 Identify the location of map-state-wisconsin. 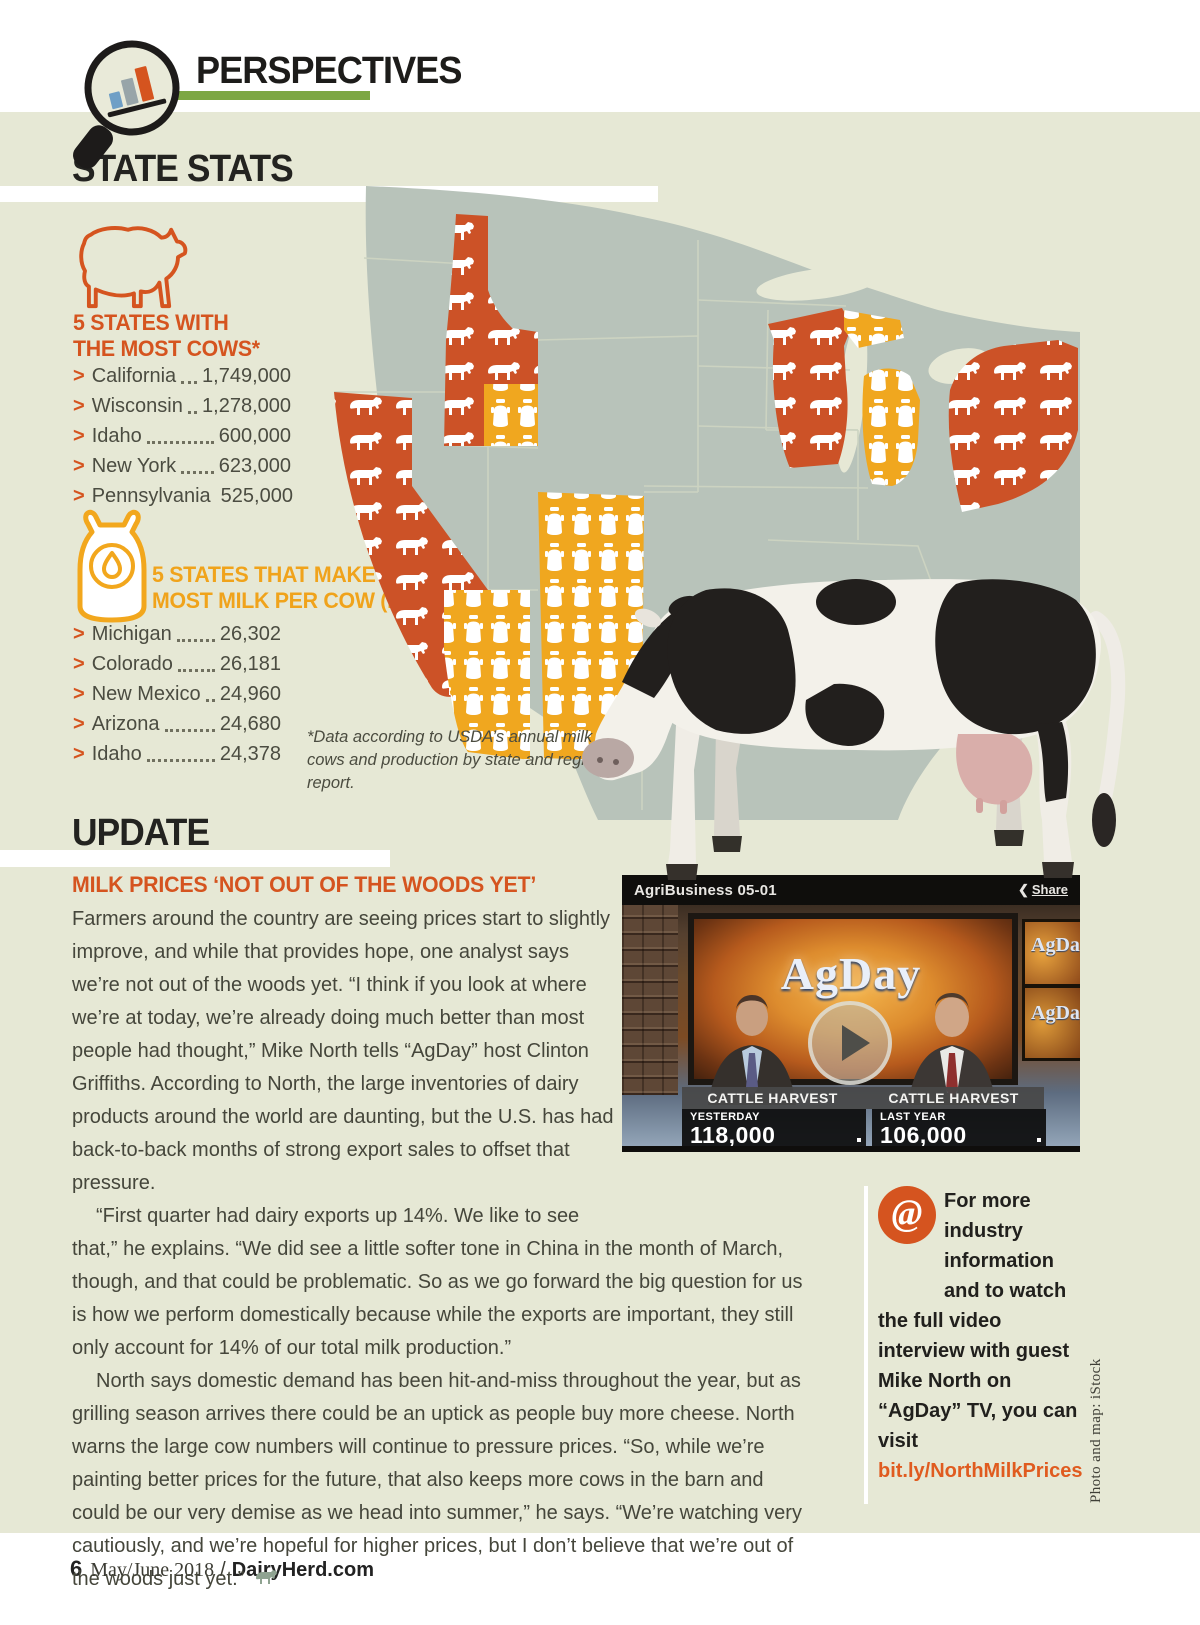
(810, 388).